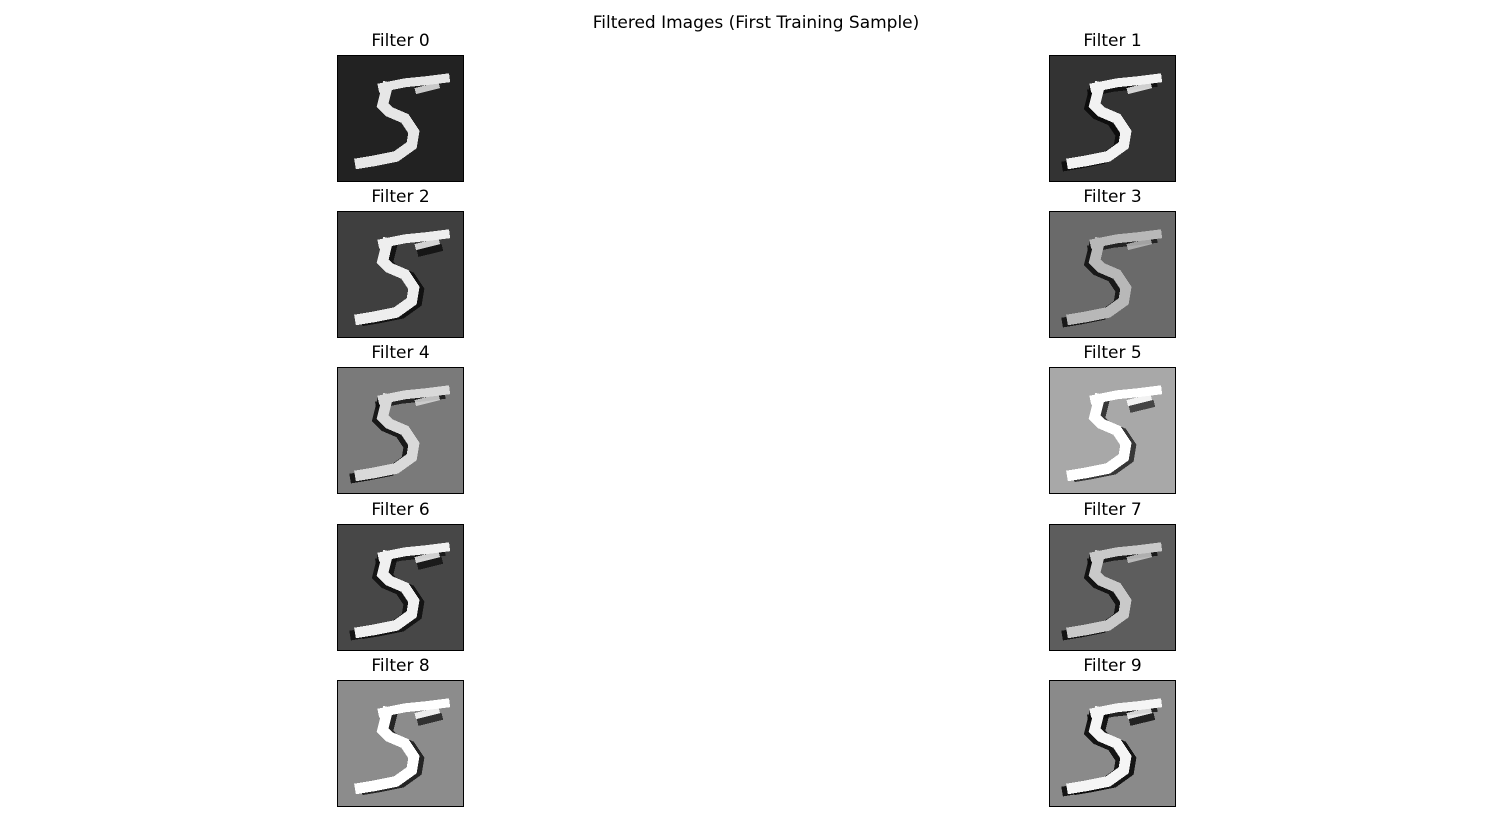 The width and height of the screenshot is (1512, 819). Describe the element at coordinates (1112, 353) in the screenshot. I see `filter-panel-title: Filter 5` at that location.